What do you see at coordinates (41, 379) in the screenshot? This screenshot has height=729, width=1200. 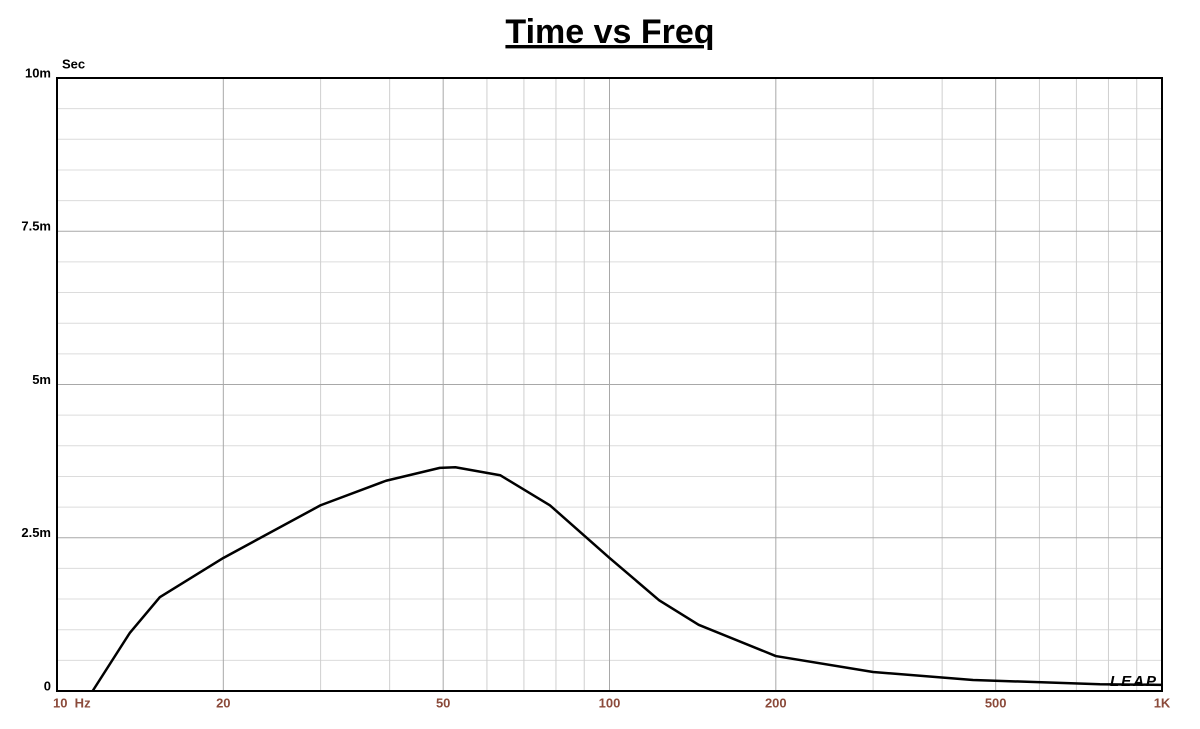 I see `y-tick-label: 5m` at bounding box center [41, 379].